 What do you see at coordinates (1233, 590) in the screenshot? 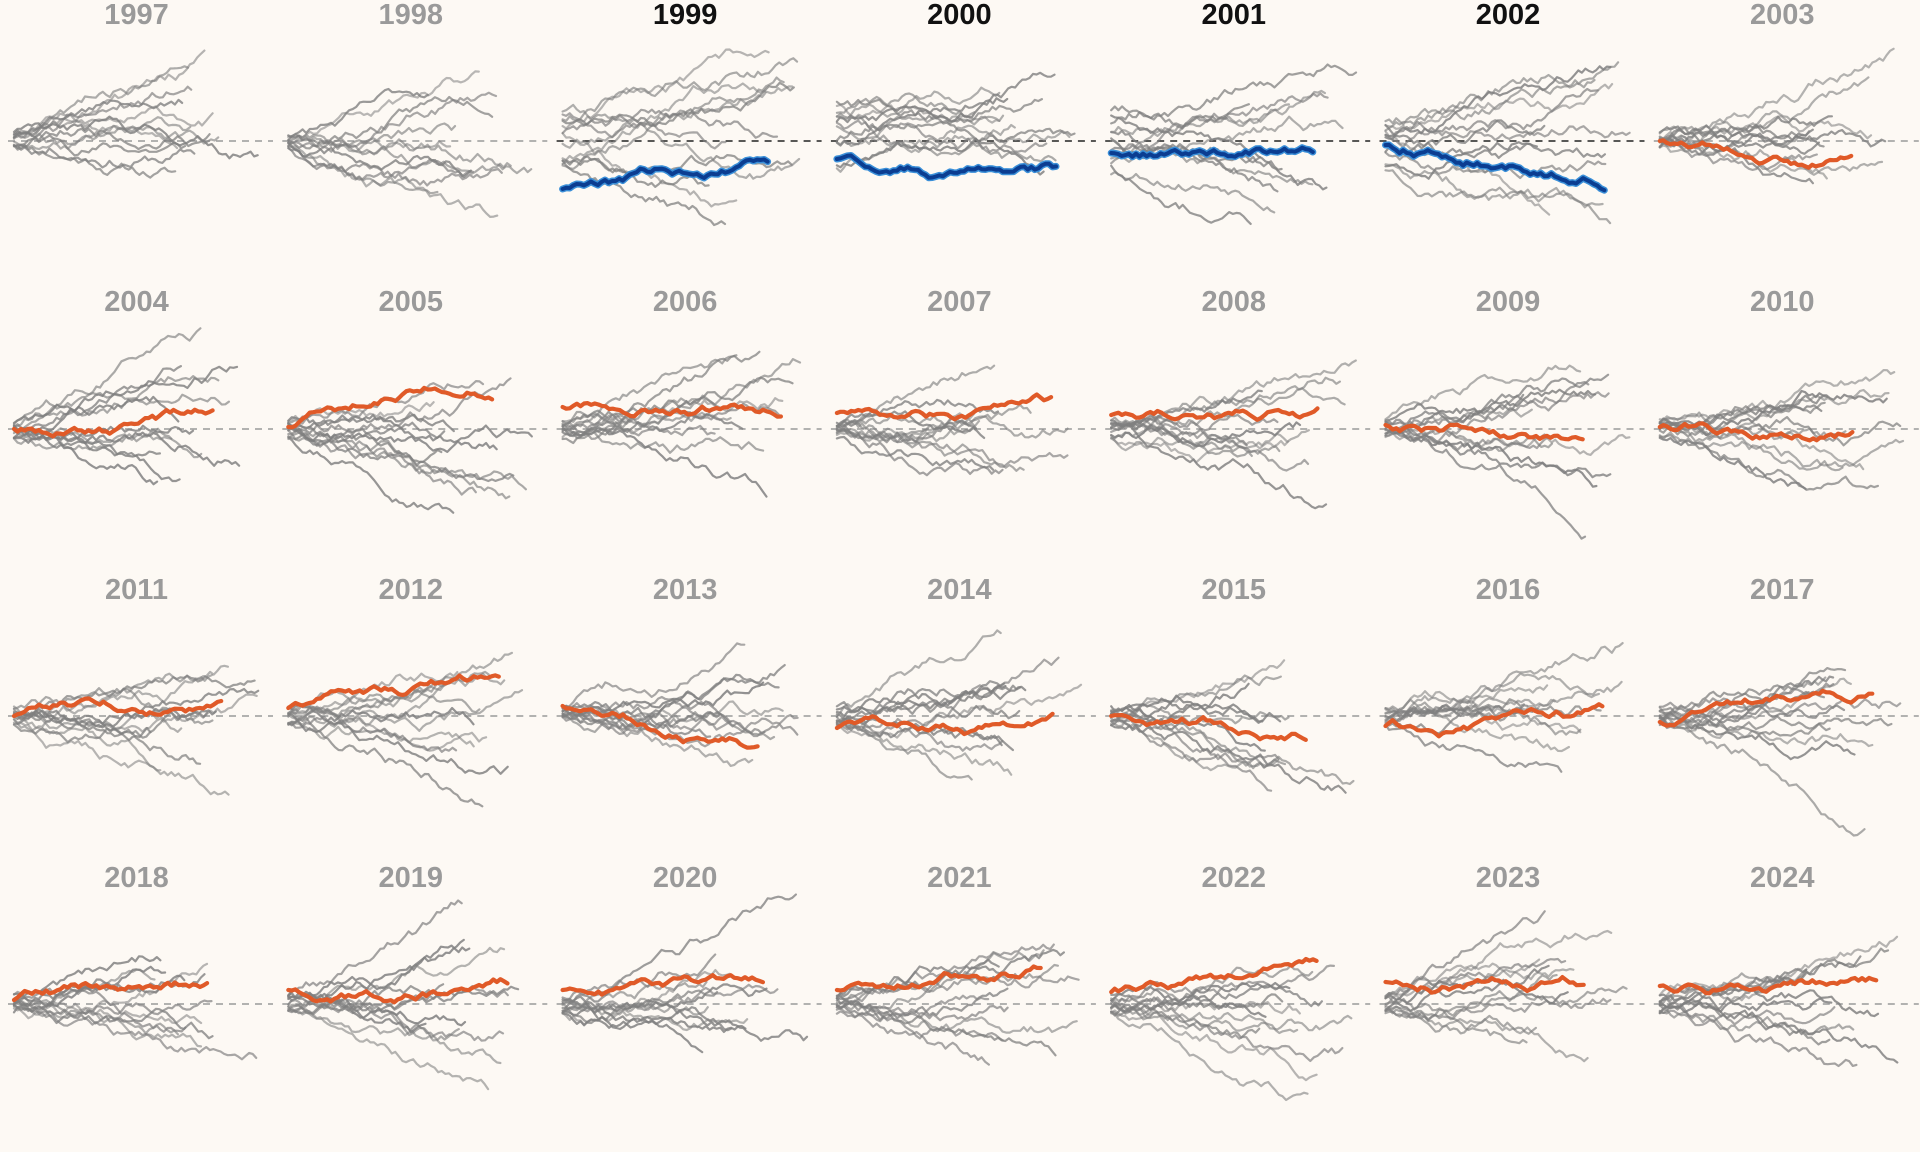
I see `panel-year-label: 2015` at bounding box center [1233, 590].